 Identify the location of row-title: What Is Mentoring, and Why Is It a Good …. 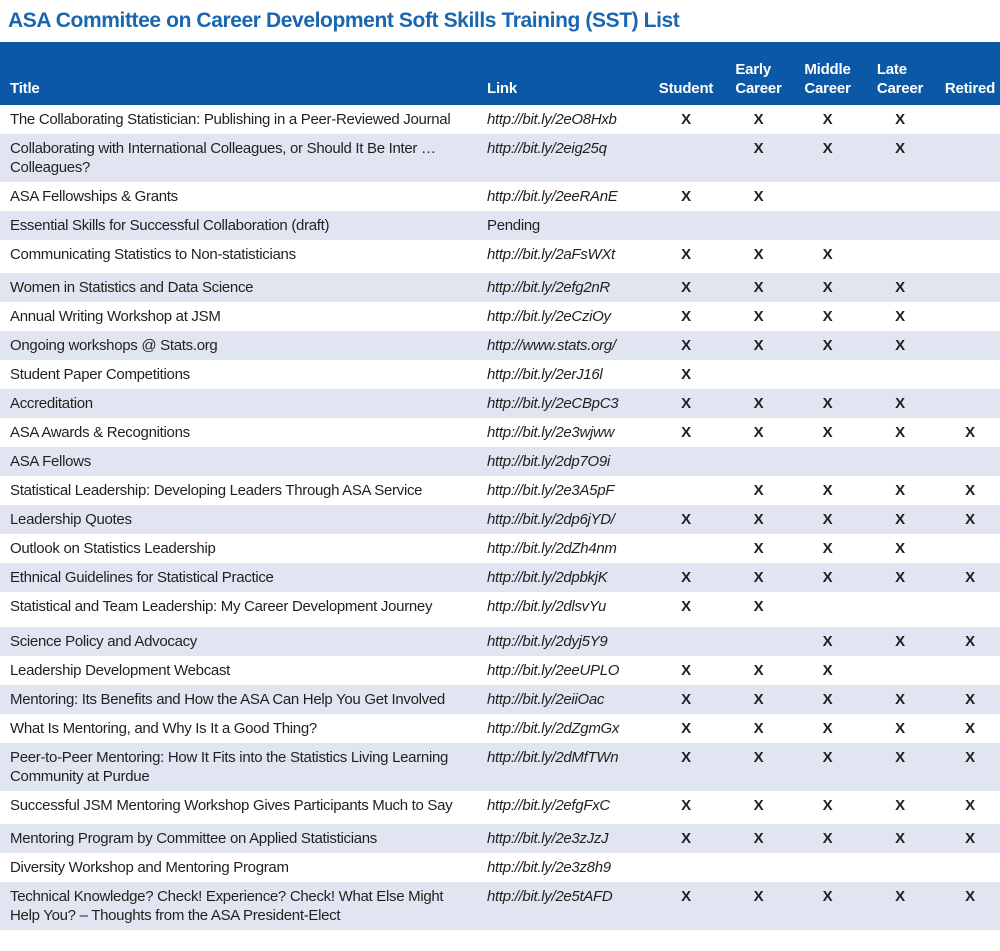
(163, 728).